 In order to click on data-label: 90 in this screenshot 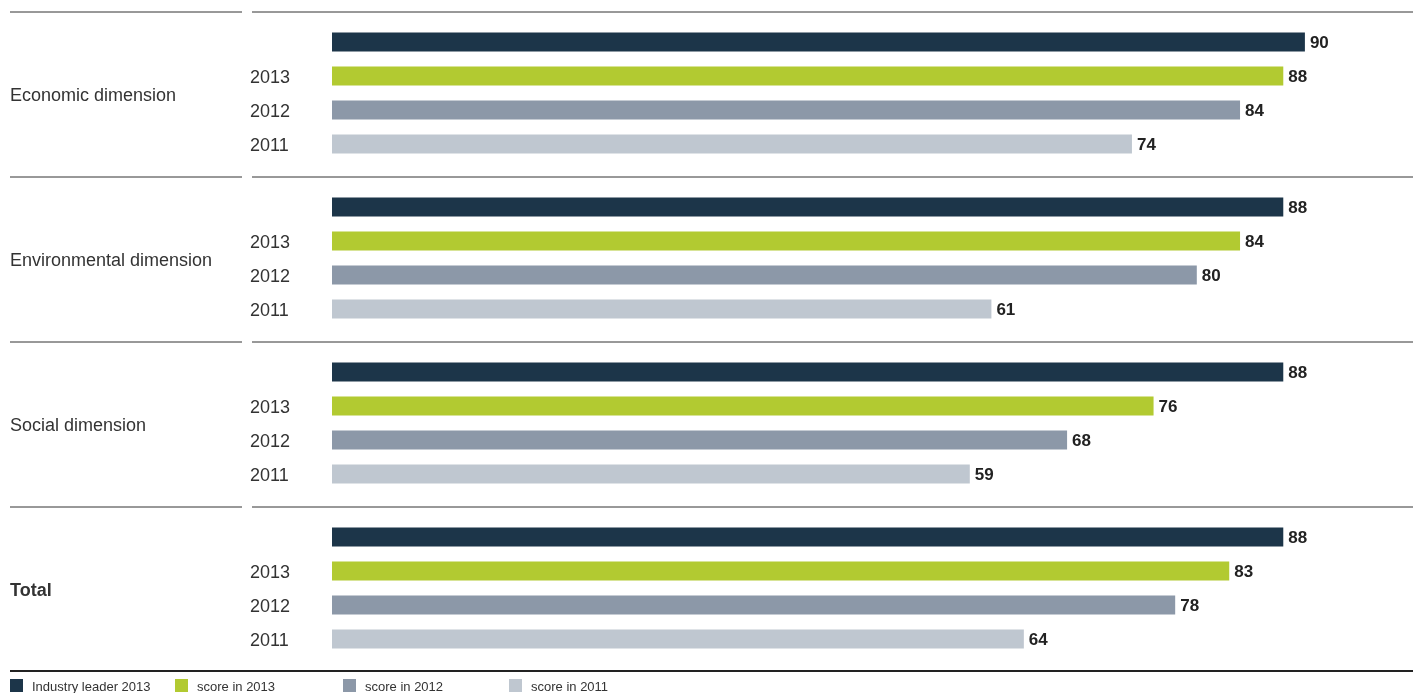, I will do `click(1319, 42)`.